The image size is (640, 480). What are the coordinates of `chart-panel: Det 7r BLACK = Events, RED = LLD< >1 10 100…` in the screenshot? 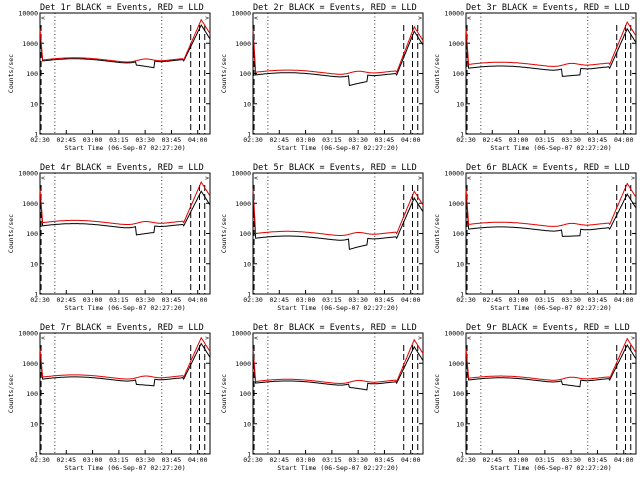 It's located at (109, 397).